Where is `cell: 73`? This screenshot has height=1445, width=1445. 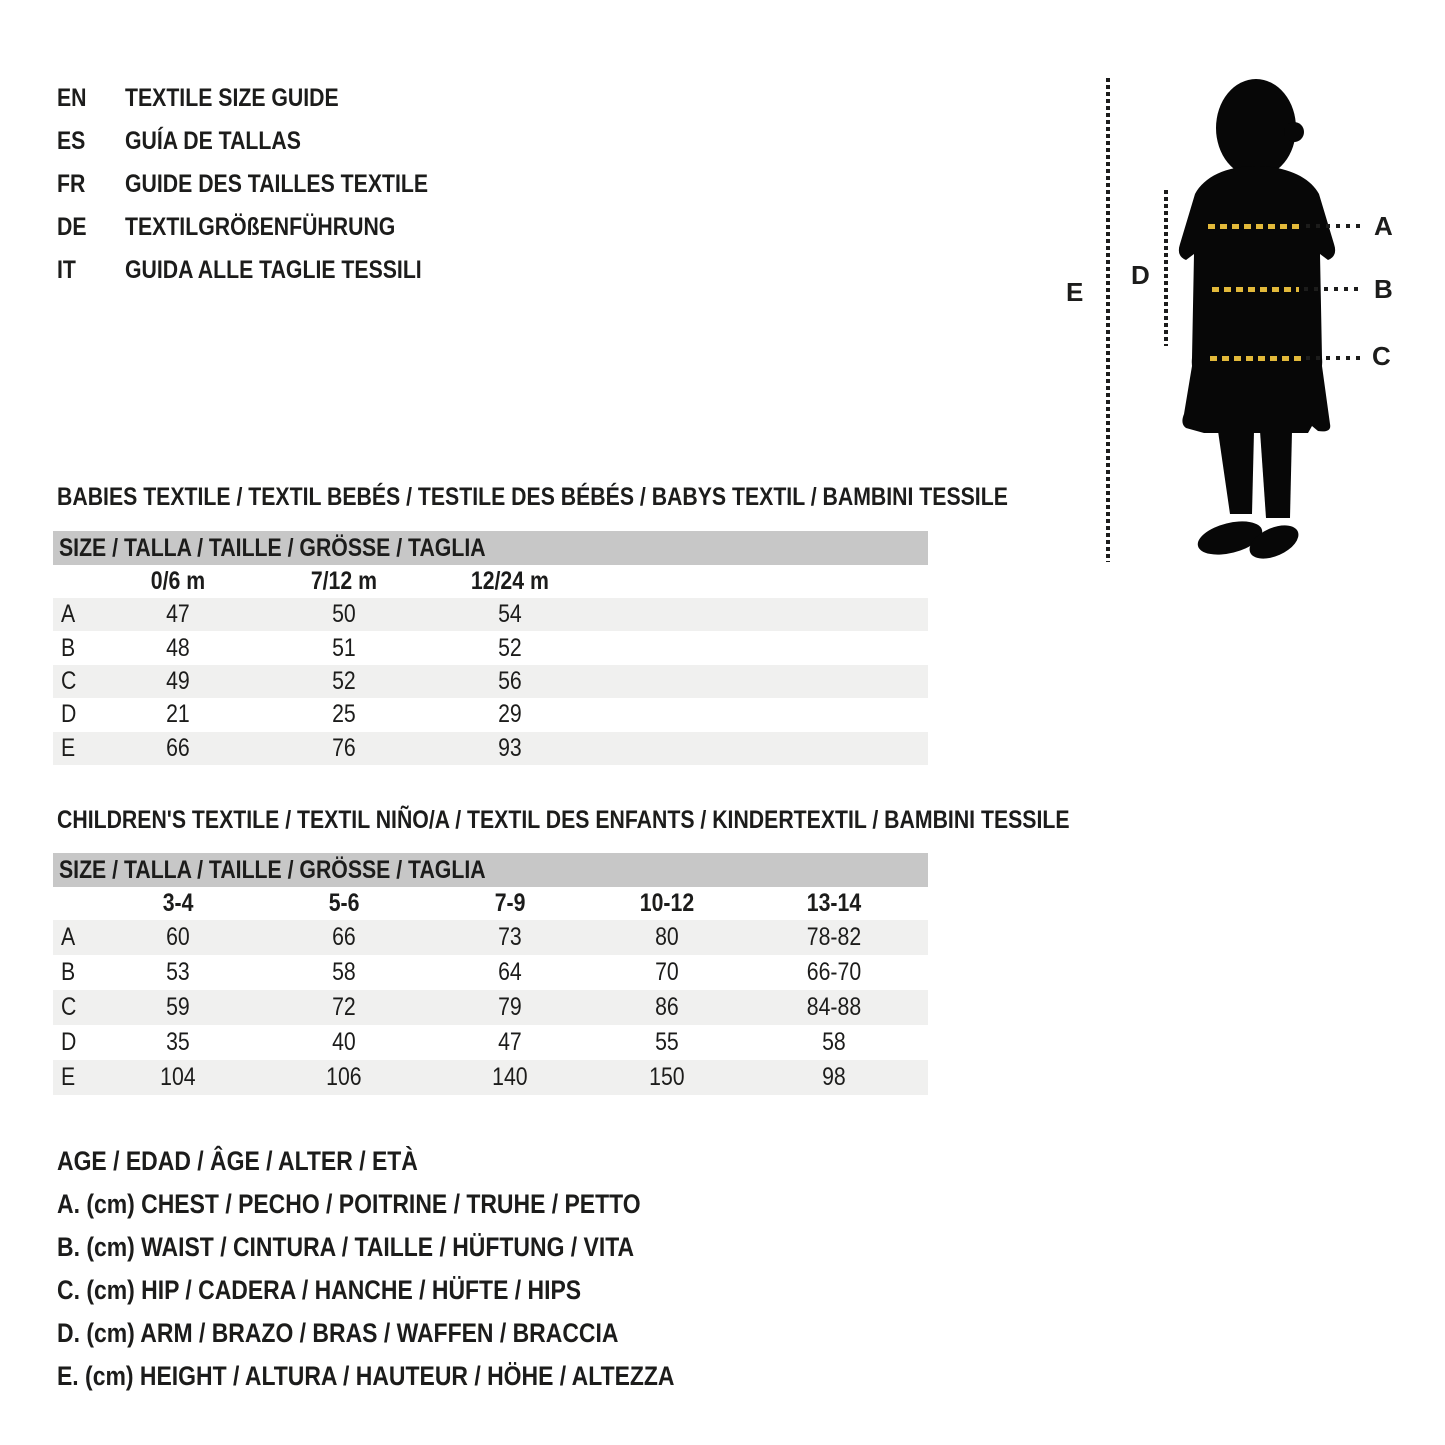
cell: 73 is located at coordinates (510, 937).